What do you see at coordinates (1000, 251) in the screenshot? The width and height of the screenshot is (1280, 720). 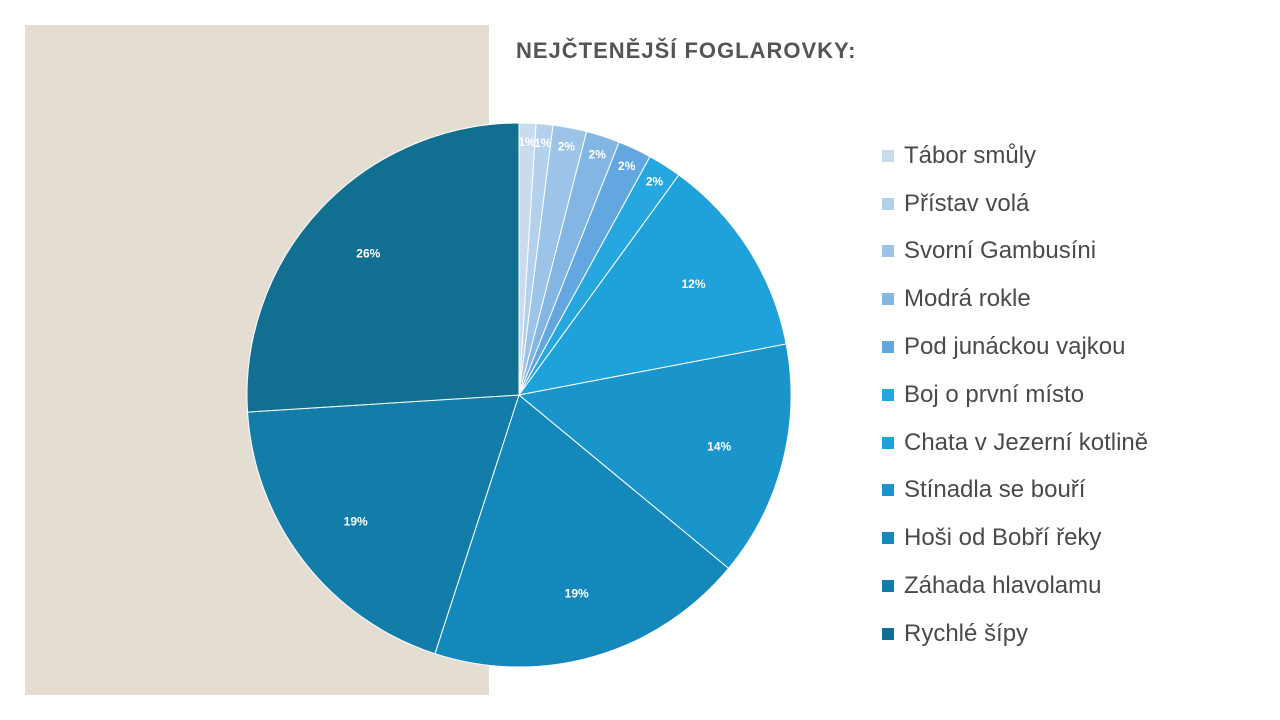 I see `legend-label: Svorní Gambusíni` at bounding box center [1000, 251].